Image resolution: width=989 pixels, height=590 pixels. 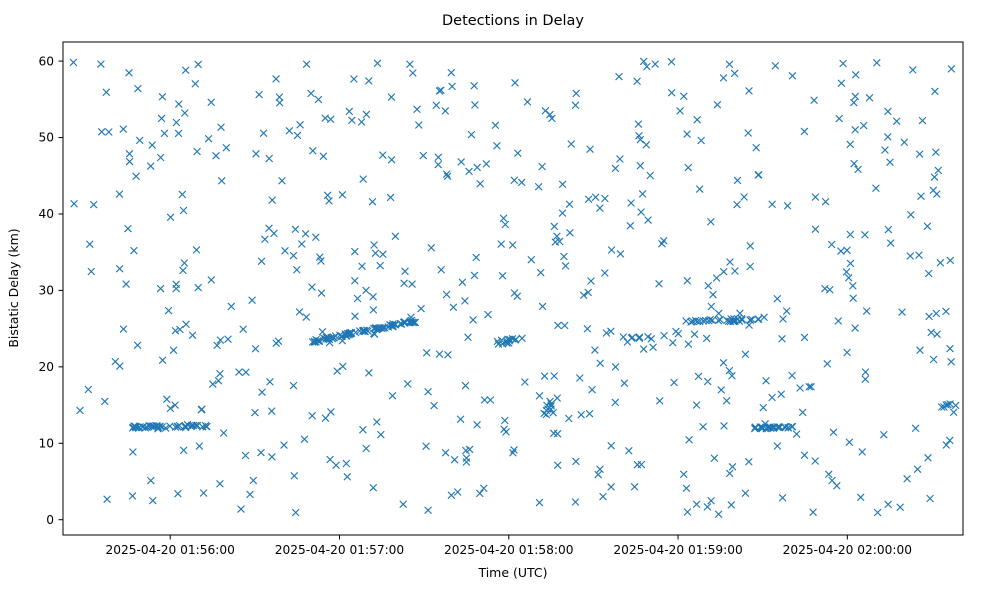 I want to click on y-axis-label: Bistatic Delay (km), so click(x=13, y=287).